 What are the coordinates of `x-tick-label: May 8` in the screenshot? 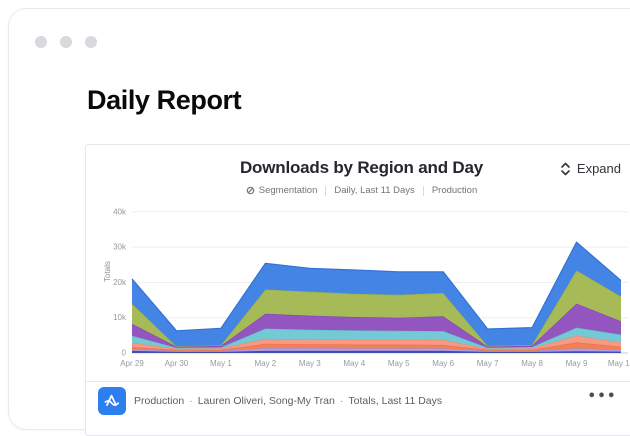 It's located at (532, 363).